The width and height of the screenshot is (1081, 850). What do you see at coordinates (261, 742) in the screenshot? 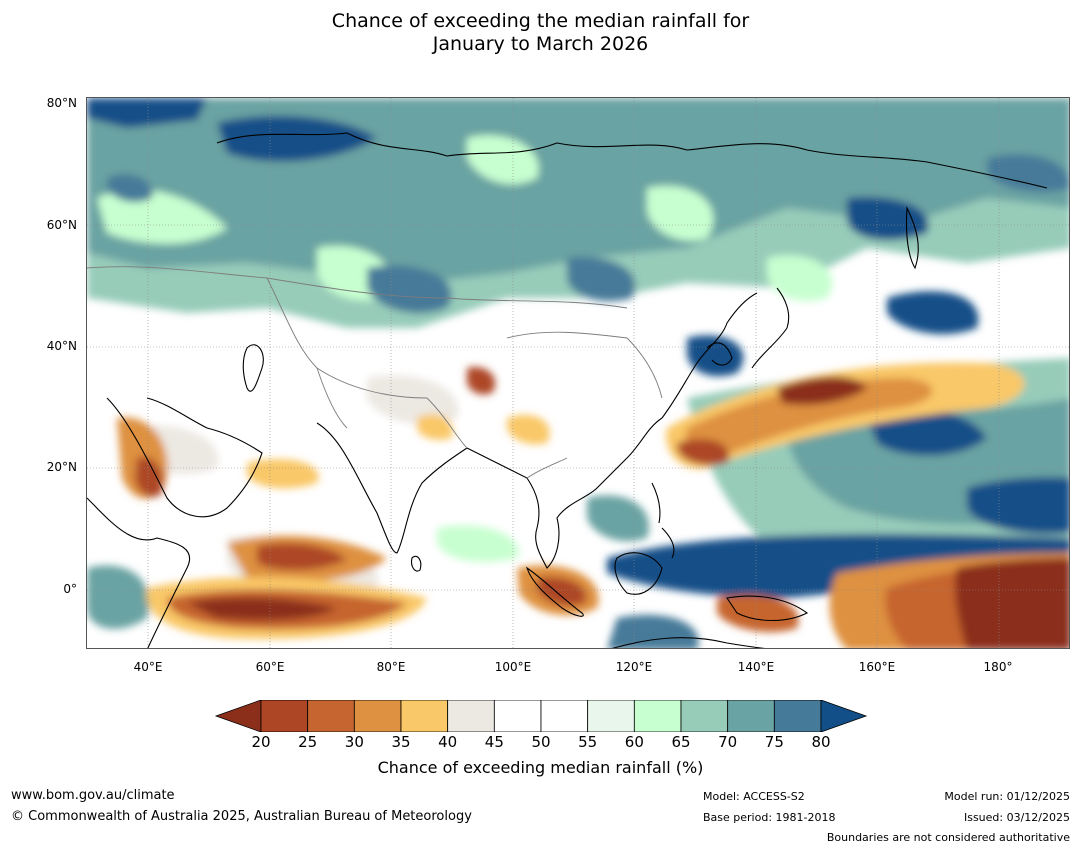
I see `colorbar-tick-label: 20` at bounding box center [261, 742].